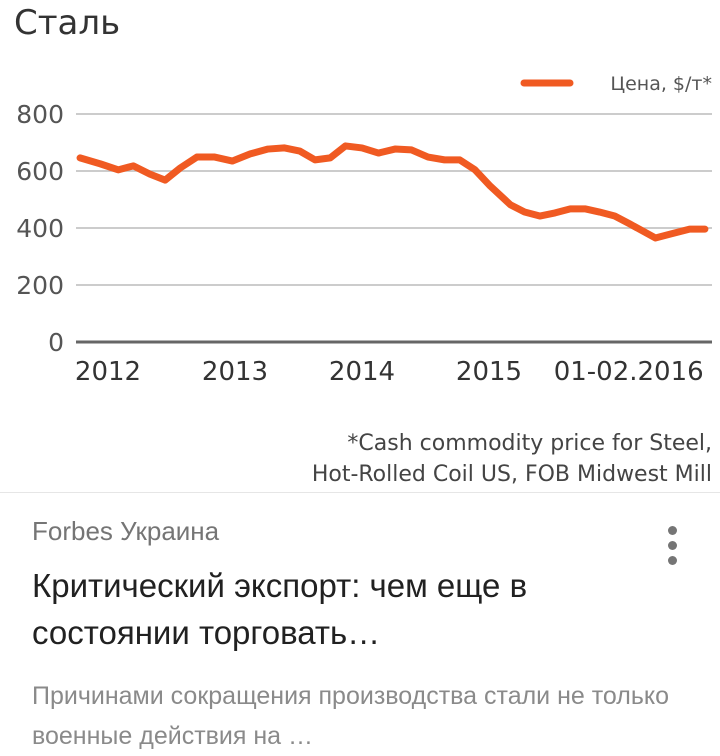 This screenshot has height=756, width=720. Describe the element at coordinates (108, 372) in the screenshot. I see `x-tick-label: 2012` at that location.